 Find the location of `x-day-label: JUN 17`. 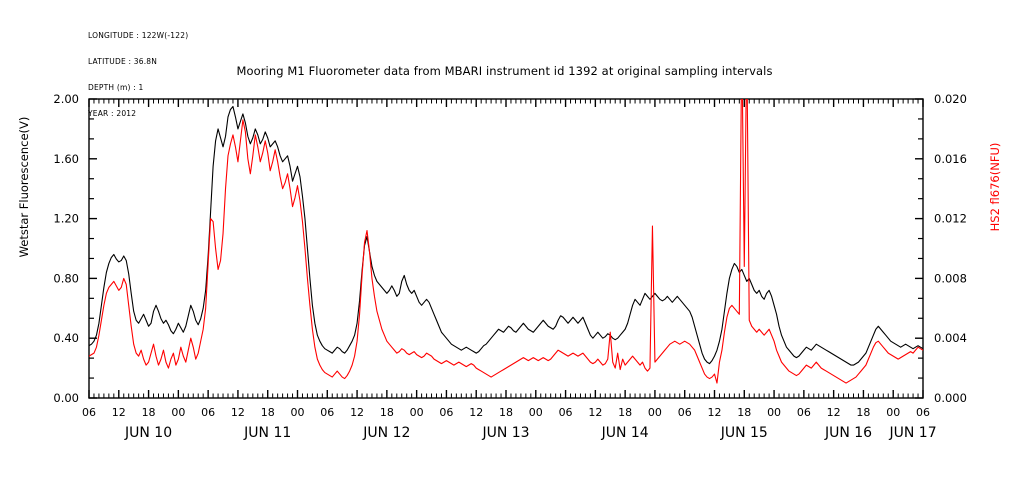

x-day-label: JUN 17 is located at coordinates (913, 433).